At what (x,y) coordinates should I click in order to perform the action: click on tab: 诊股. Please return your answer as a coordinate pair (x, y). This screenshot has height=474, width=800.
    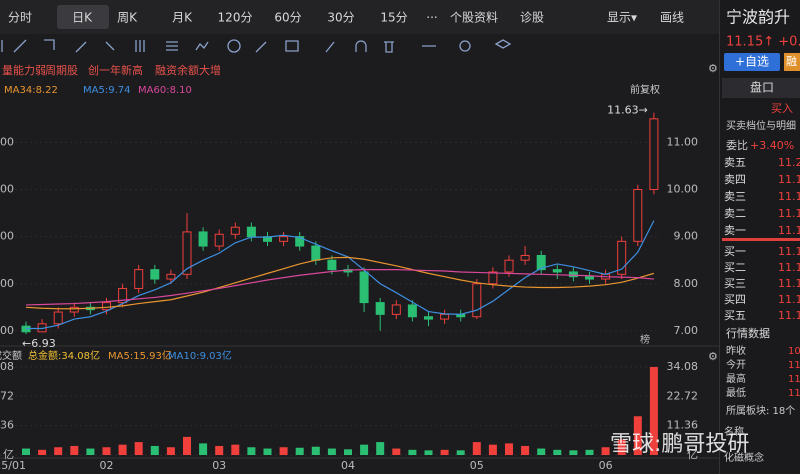
    Looking at the image, I should click on (532, 18).